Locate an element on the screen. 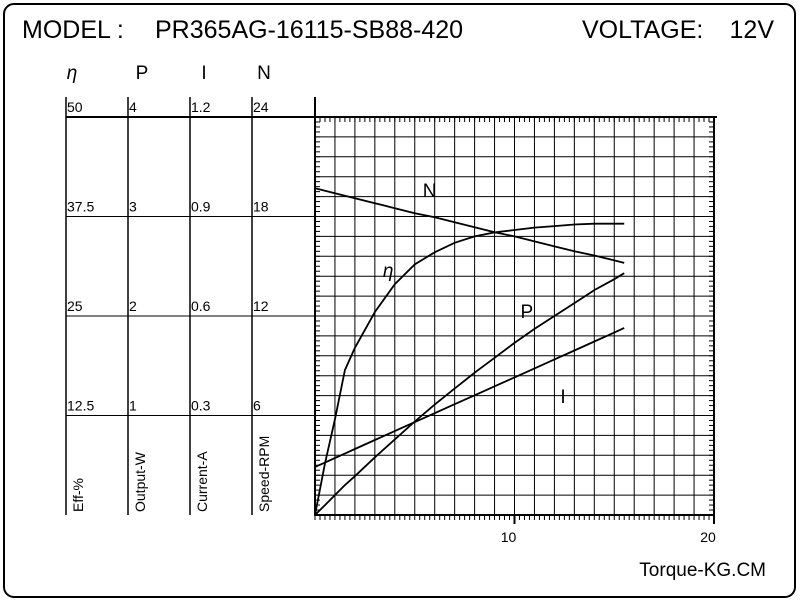 The image size is (800, 602). axis-symbol: P is located at coordinates (142, 73).